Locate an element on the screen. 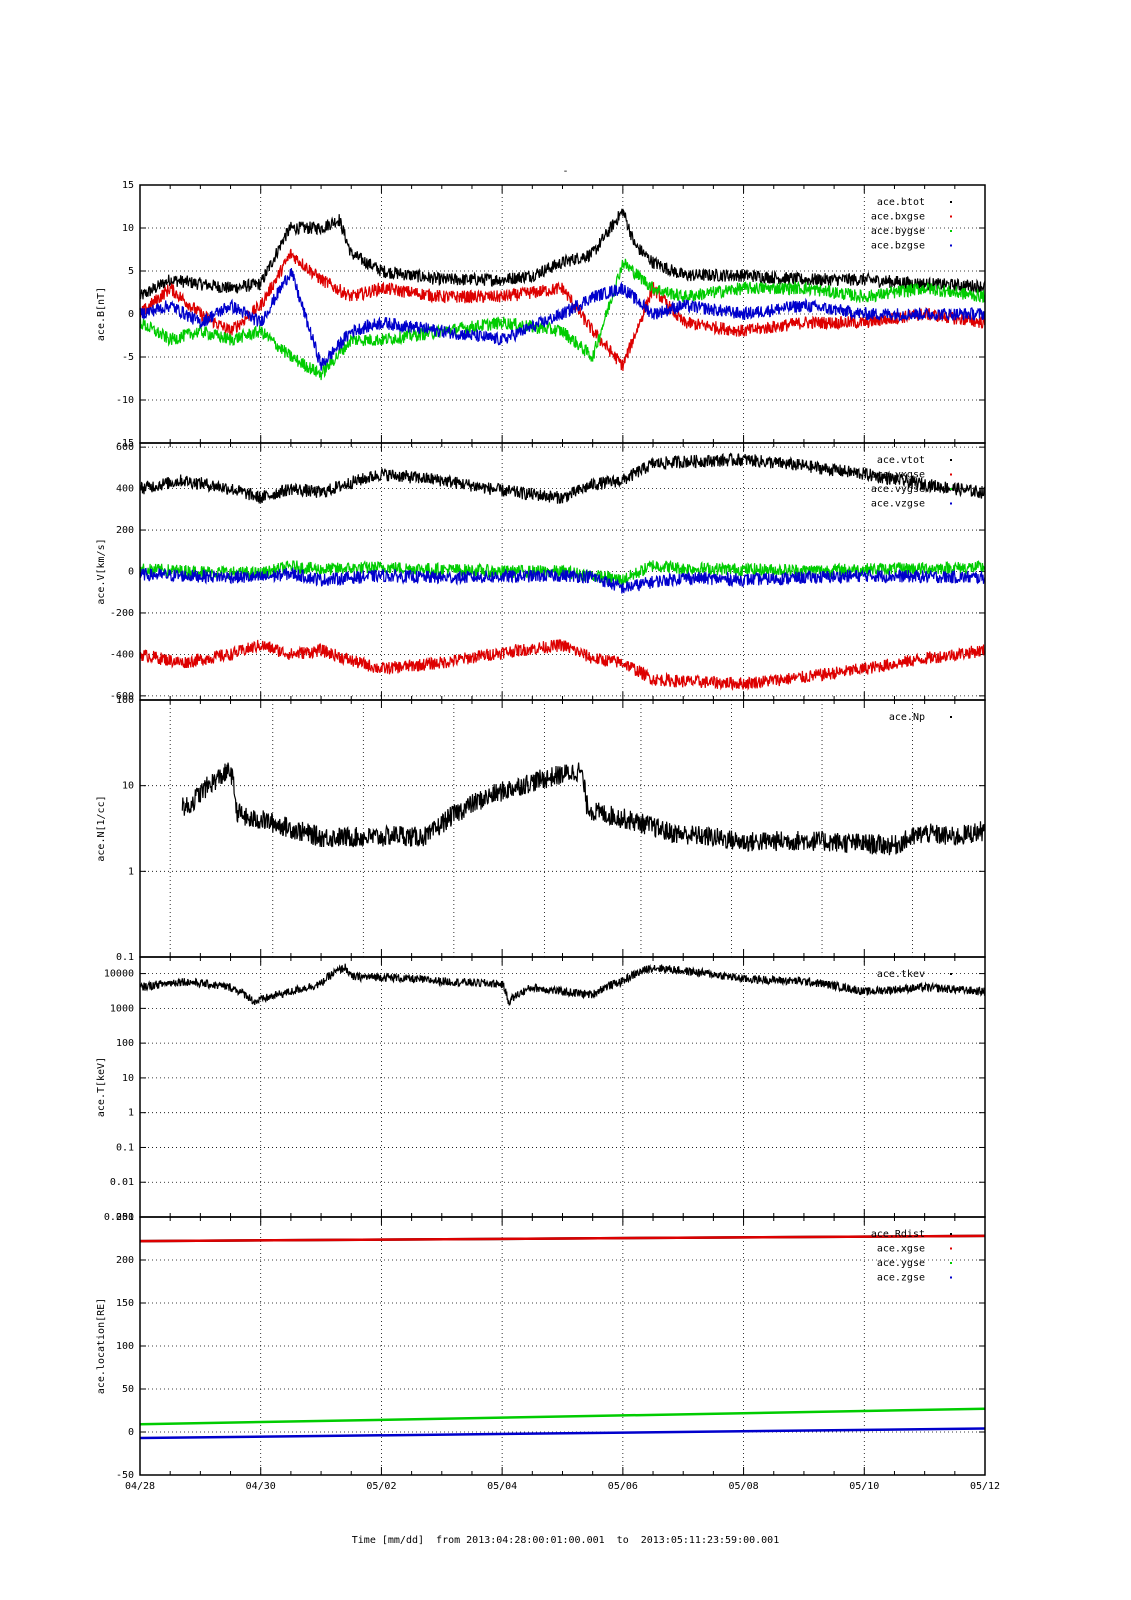 Image resolution: width=1131 pixels, height=1600 pixels. legend-label: ace.ygse is located at coordinates (901, 1263).